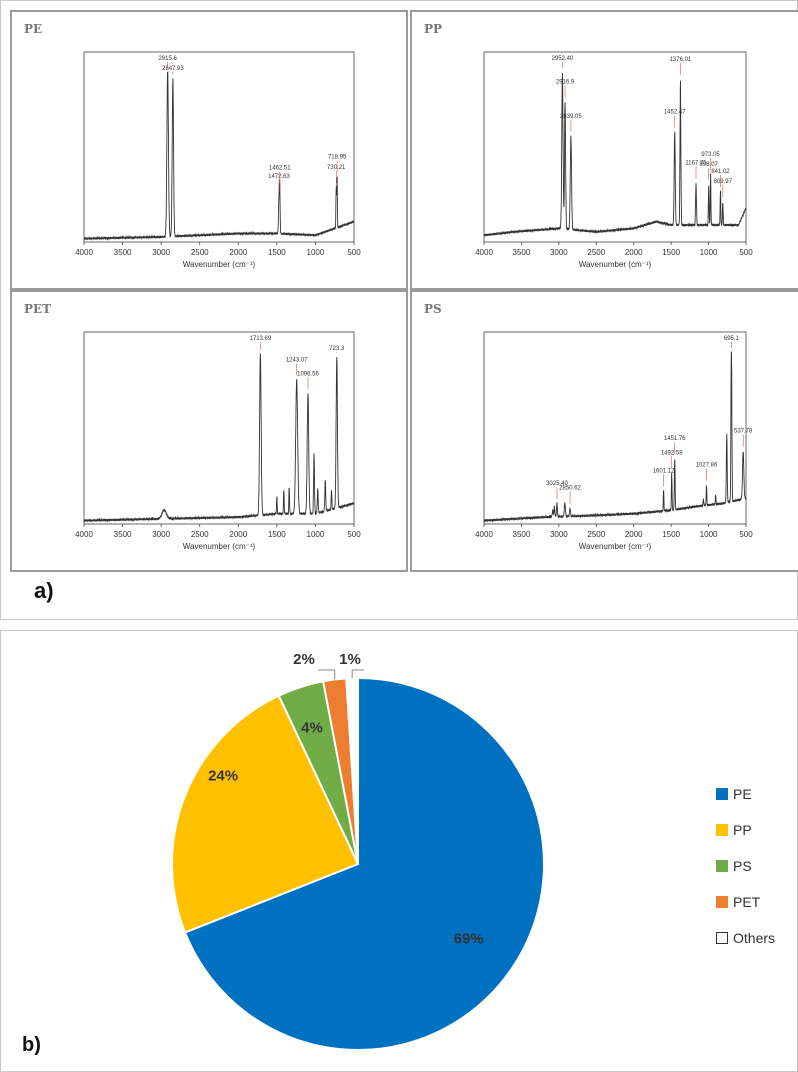 The height and width of the screenshot is (1072, 798). What do you see at coordinates (337, 158) in the screenshot?
I see `peak-label: 718.95` at bounding box center [337, 158].